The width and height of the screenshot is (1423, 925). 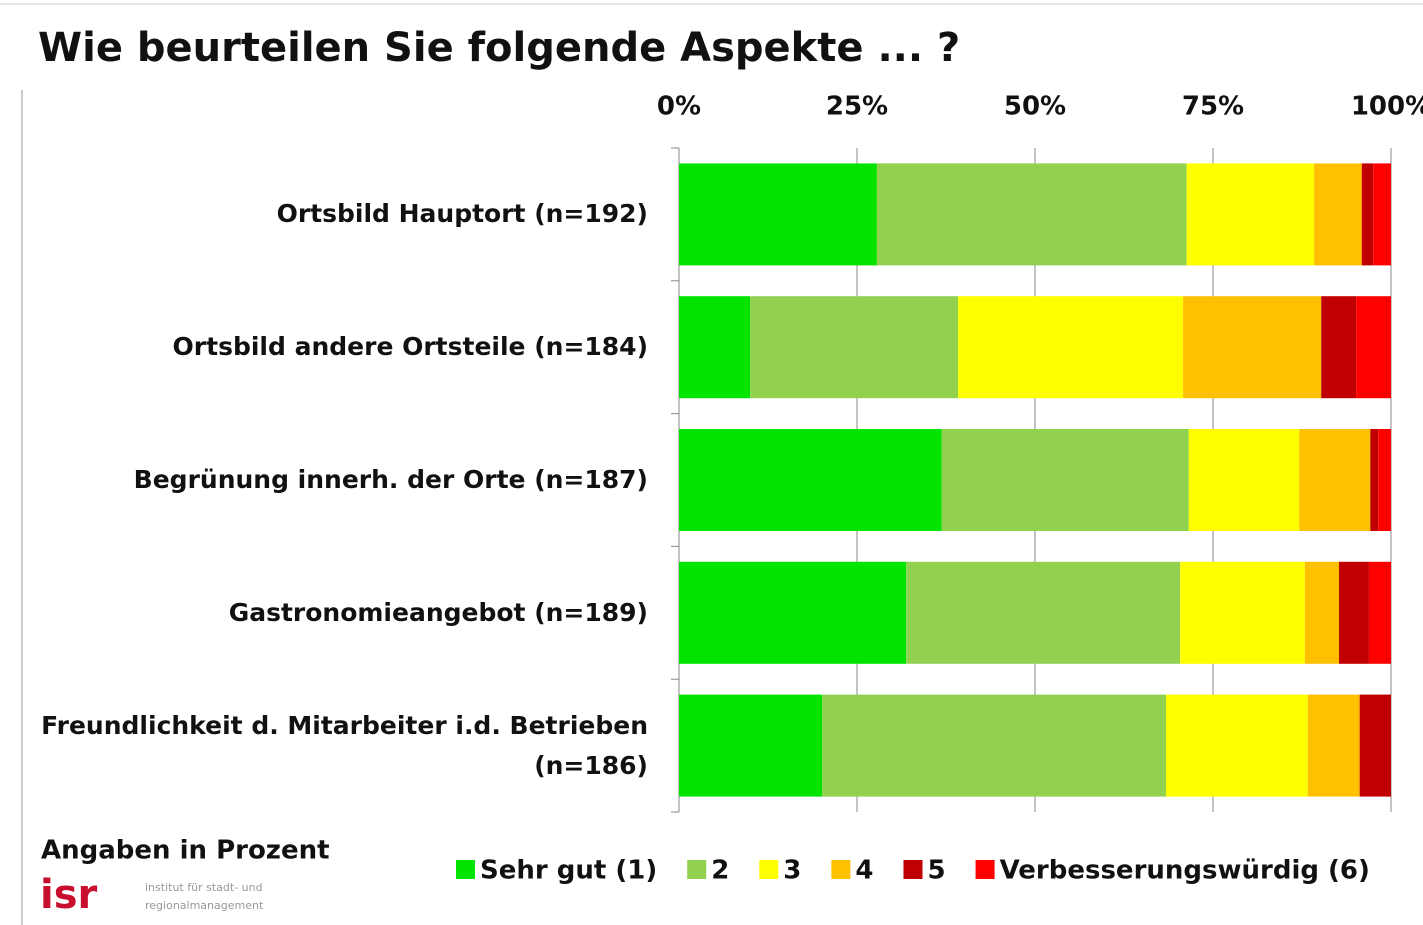 I want to click on x-tick-label: 75%, so click(x=1213, y=107).